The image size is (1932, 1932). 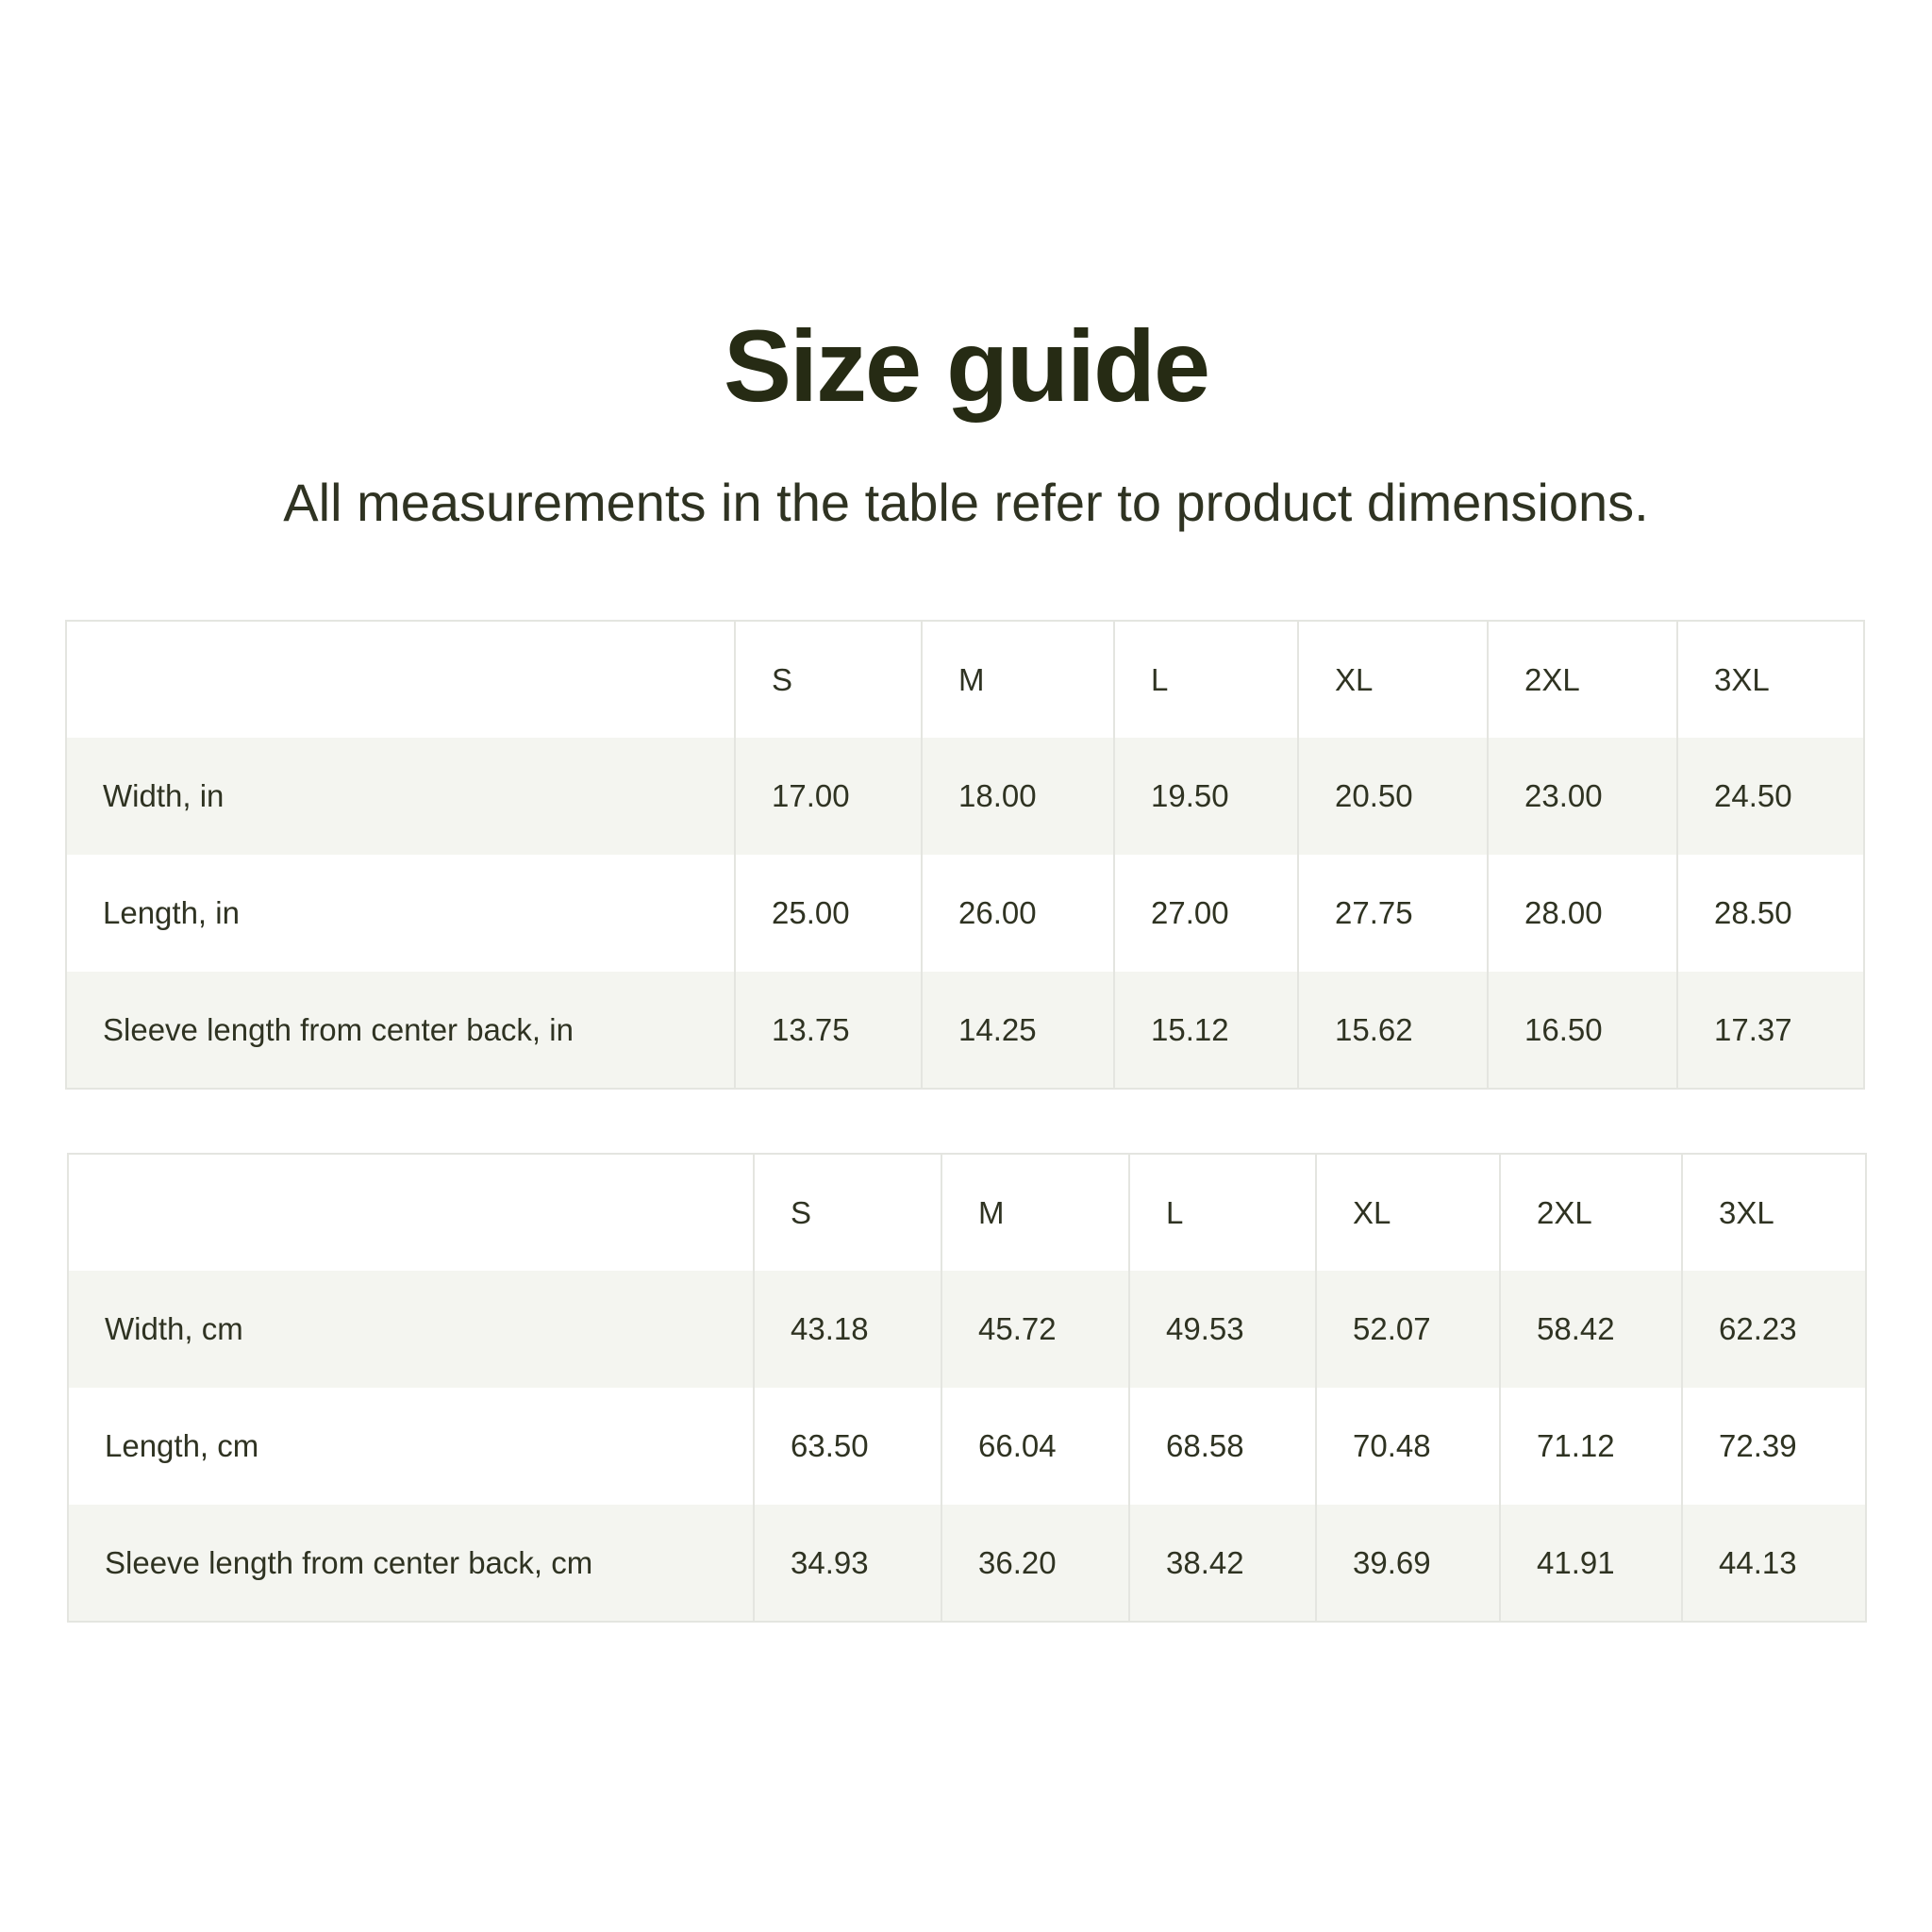 I want to click on measurement-cell: 38.42, so click(x=1222, y=1564).